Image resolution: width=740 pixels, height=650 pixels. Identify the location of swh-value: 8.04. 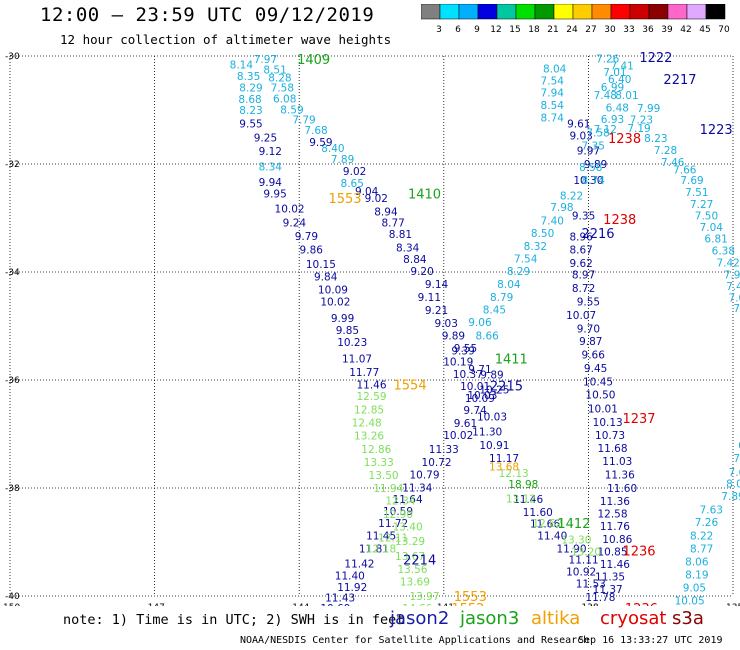
(509, 285).